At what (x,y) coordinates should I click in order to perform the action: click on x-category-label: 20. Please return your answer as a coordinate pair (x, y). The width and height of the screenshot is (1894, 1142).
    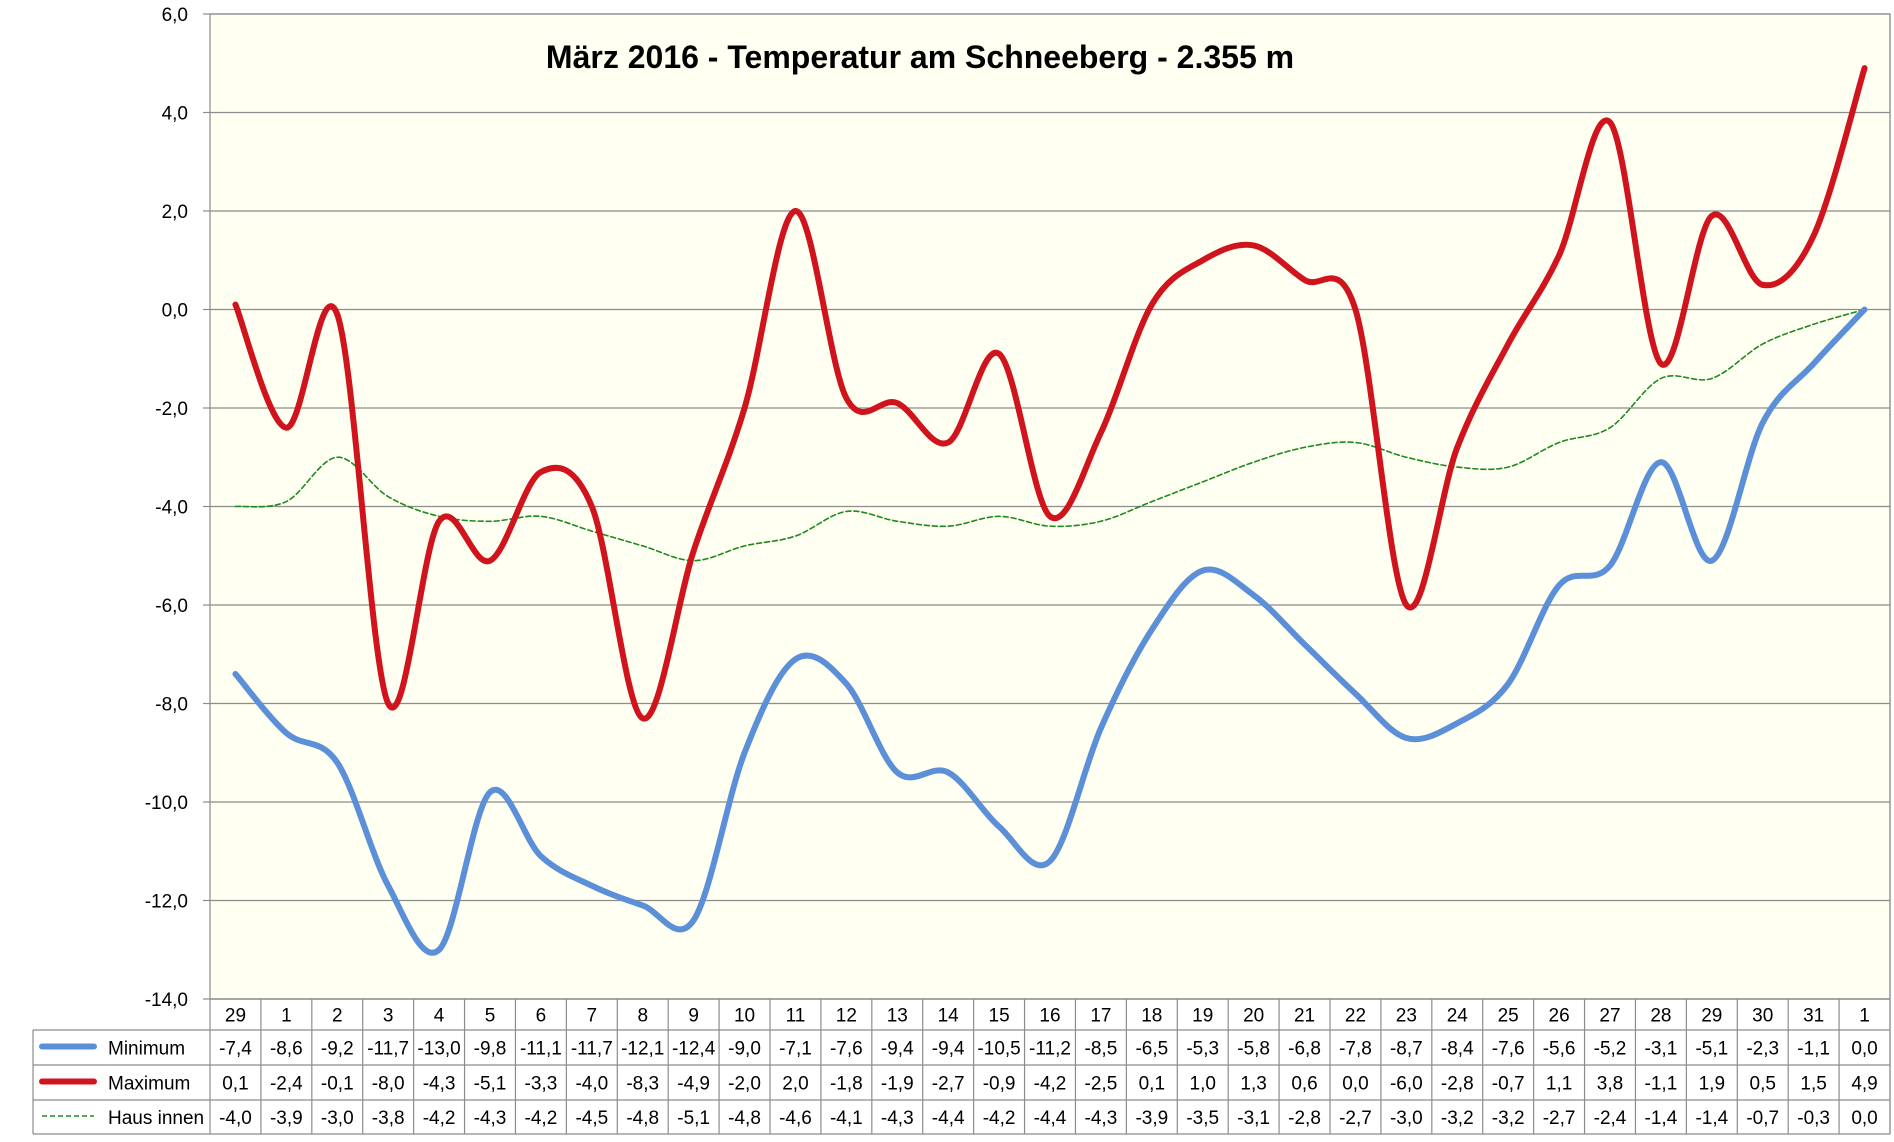
    Looking at the image, I should click on (1253, 1016).